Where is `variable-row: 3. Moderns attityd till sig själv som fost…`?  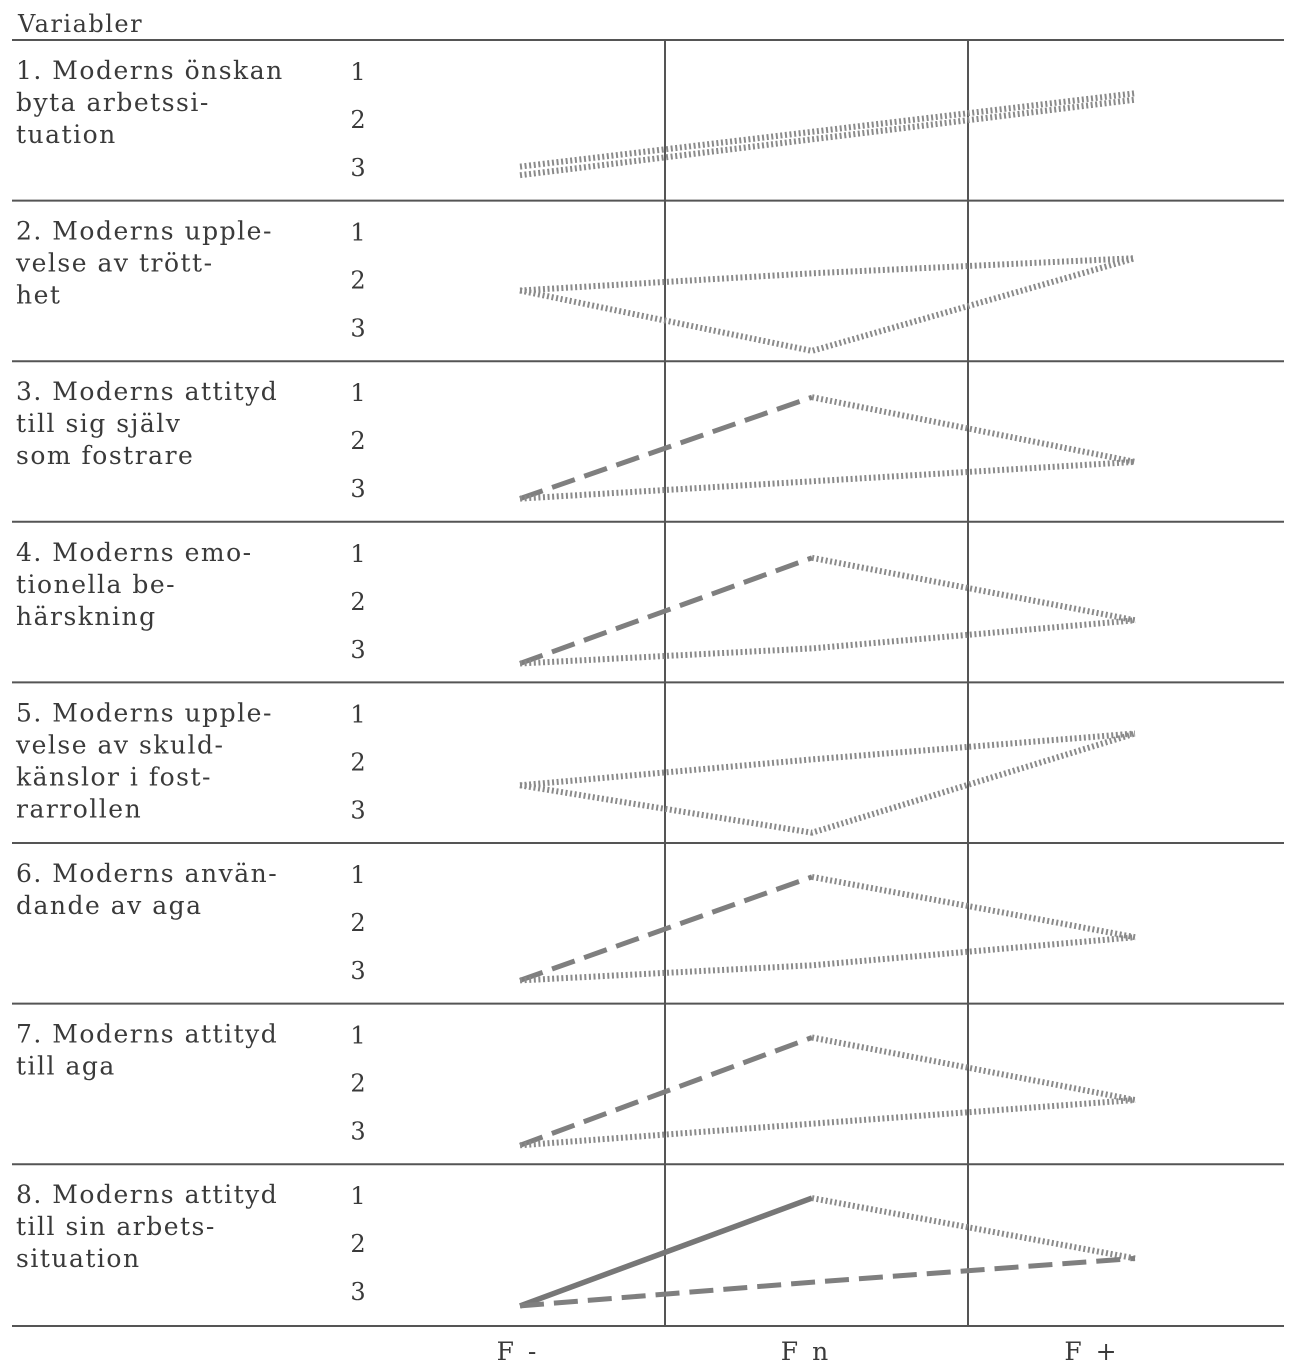 variable-row: 3. Moderns attityd till sig själv som fost… is located at coordinates (191, 440).